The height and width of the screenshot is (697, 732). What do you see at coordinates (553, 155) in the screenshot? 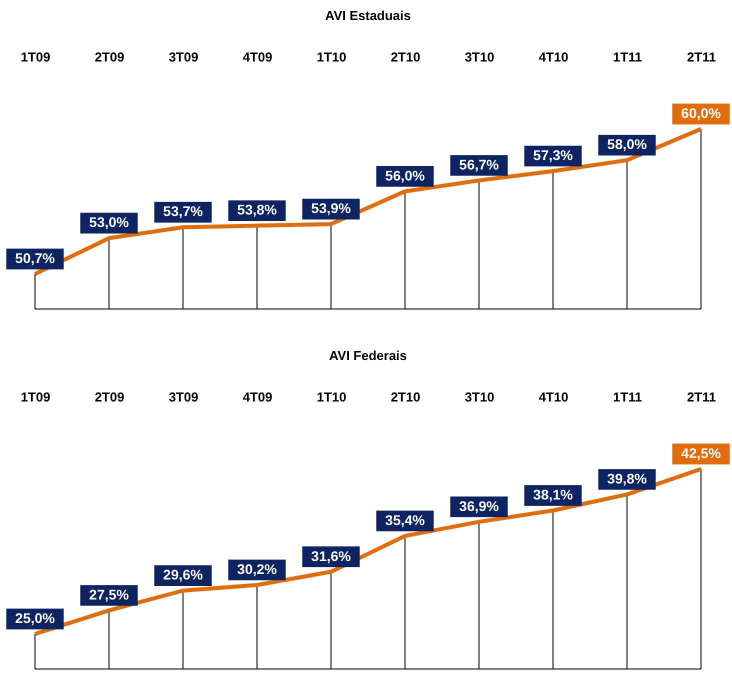
I see `data-label: 57,3%` at bounding box center [553, 155].